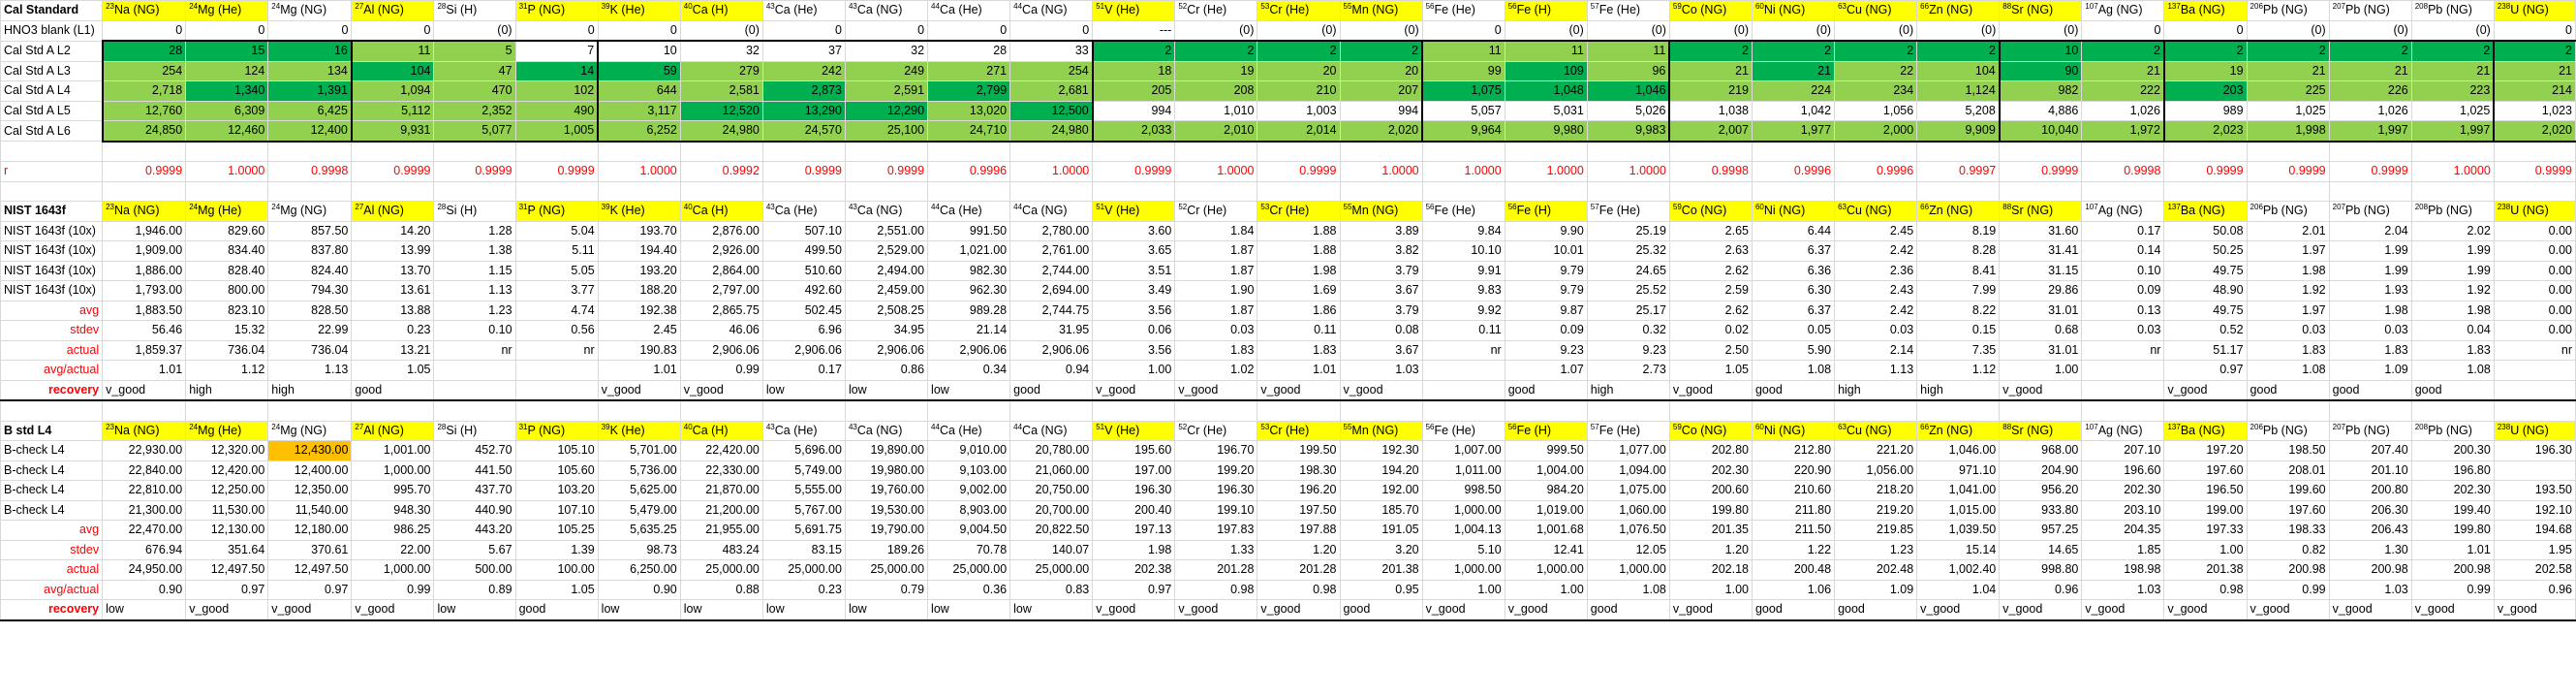  Describe the element at coordinates (1876, 290) in the screenshot. I see `data-cell: 2.43` at that location.